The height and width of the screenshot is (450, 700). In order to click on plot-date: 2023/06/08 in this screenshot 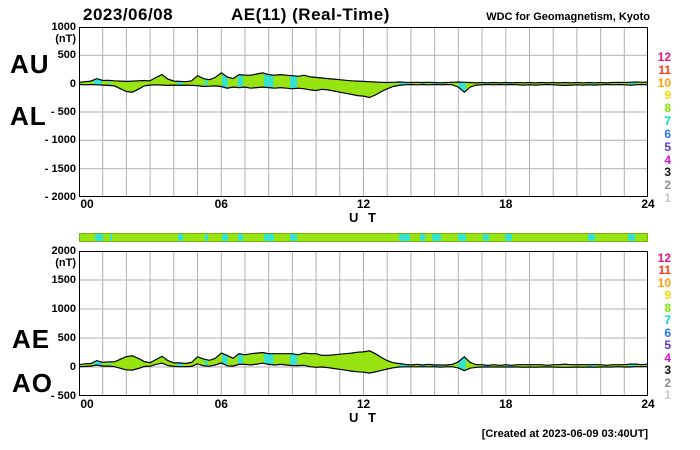, I will do `click(128, 14)`.